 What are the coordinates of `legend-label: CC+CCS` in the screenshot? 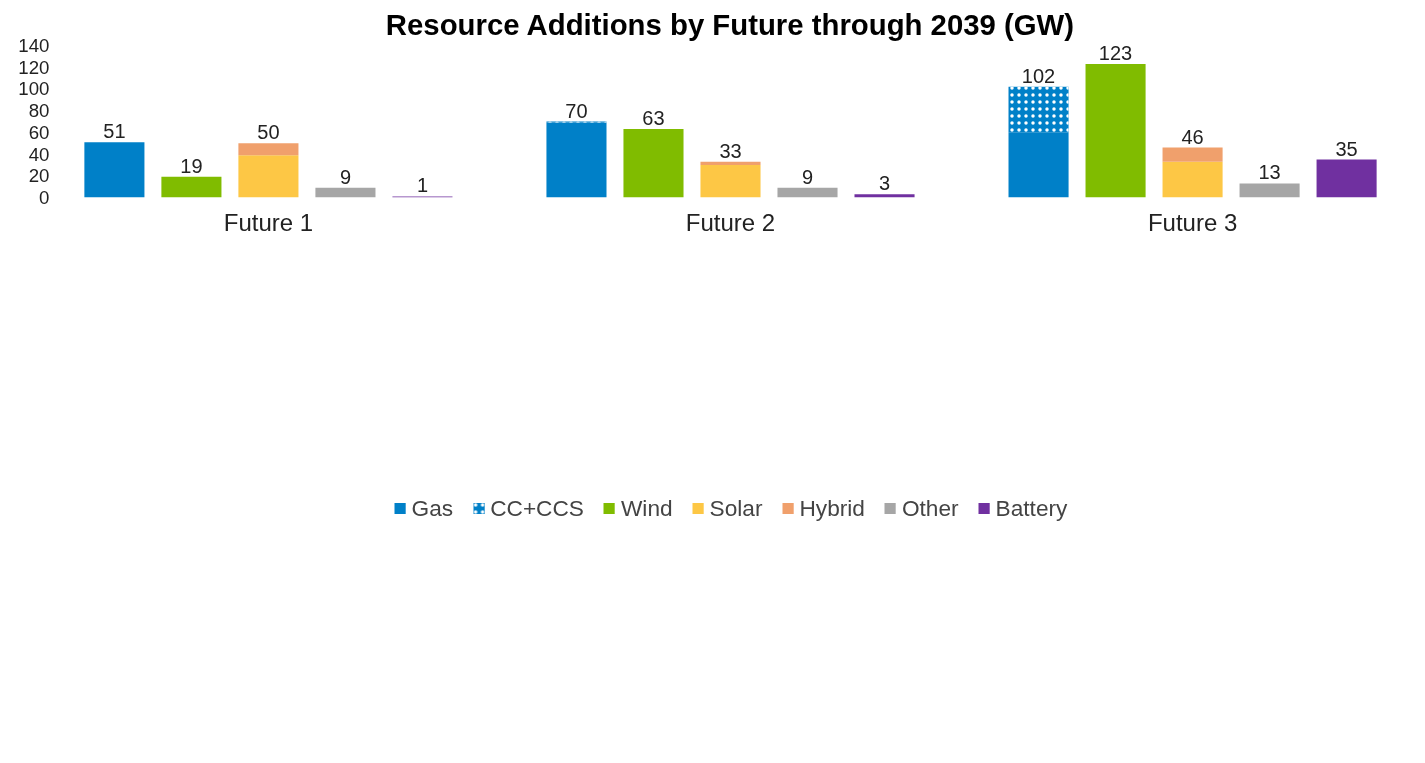 It's located at (537, 508).